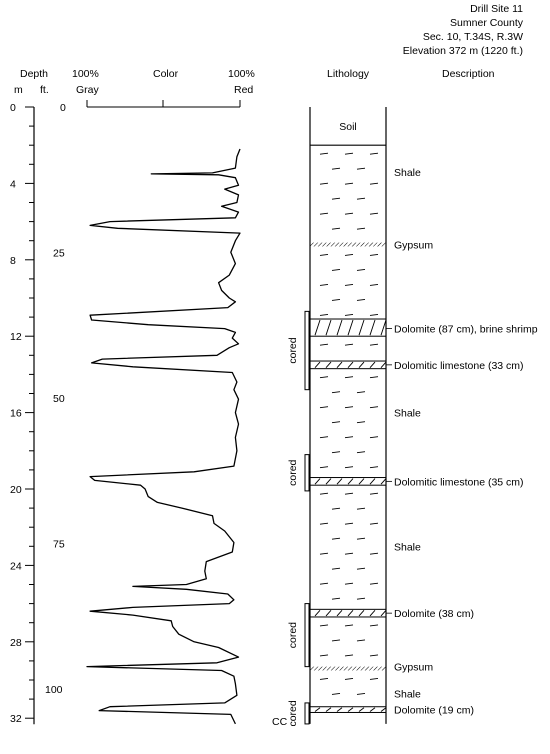  What do you see at coordinates (13, 108) in the screenshot?
I see `meter-tick-label: 0` at bounding box center [13, 108].